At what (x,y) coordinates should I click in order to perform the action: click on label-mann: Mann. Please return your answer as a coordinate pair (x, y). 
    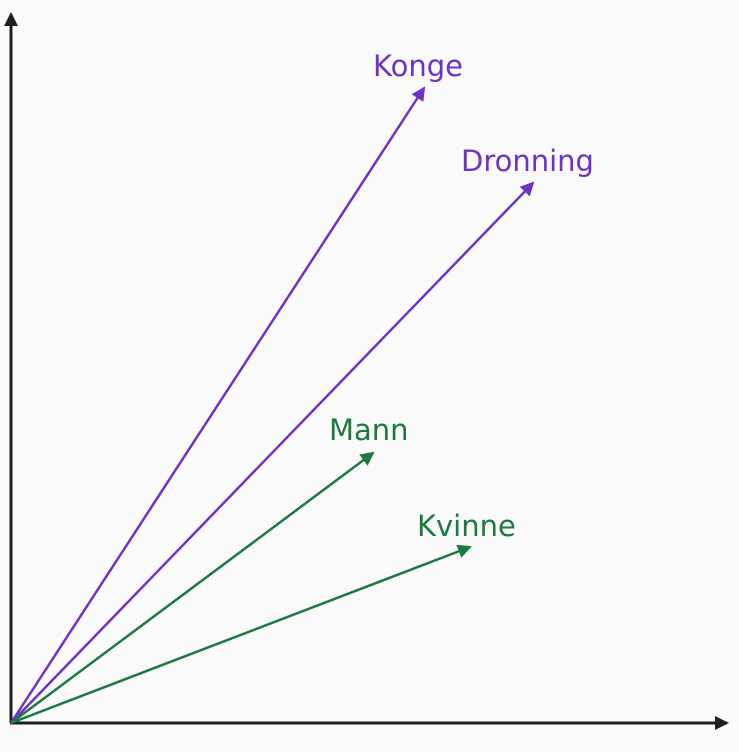
    Looking at the image, I should click on (369, 430).